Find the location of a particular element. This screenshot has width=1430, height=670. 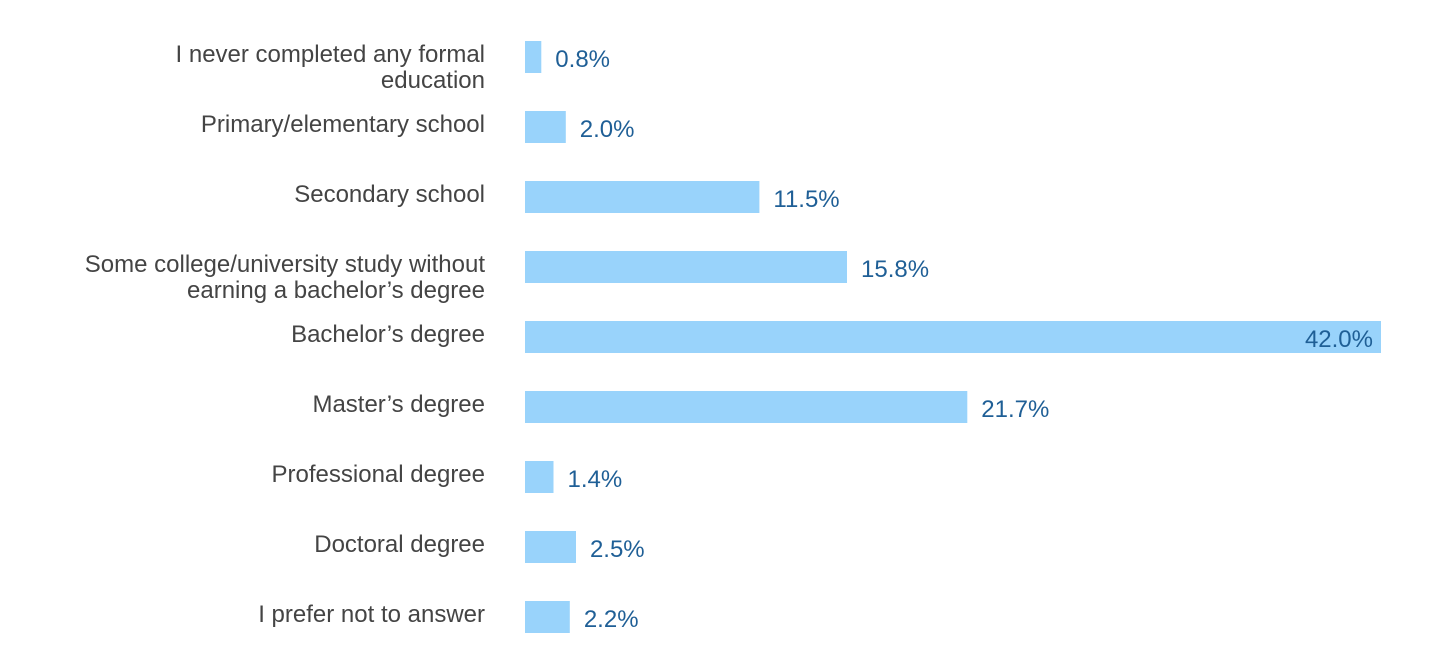

category-label-line: I never completed any formal is located at coordinates (330, 54).